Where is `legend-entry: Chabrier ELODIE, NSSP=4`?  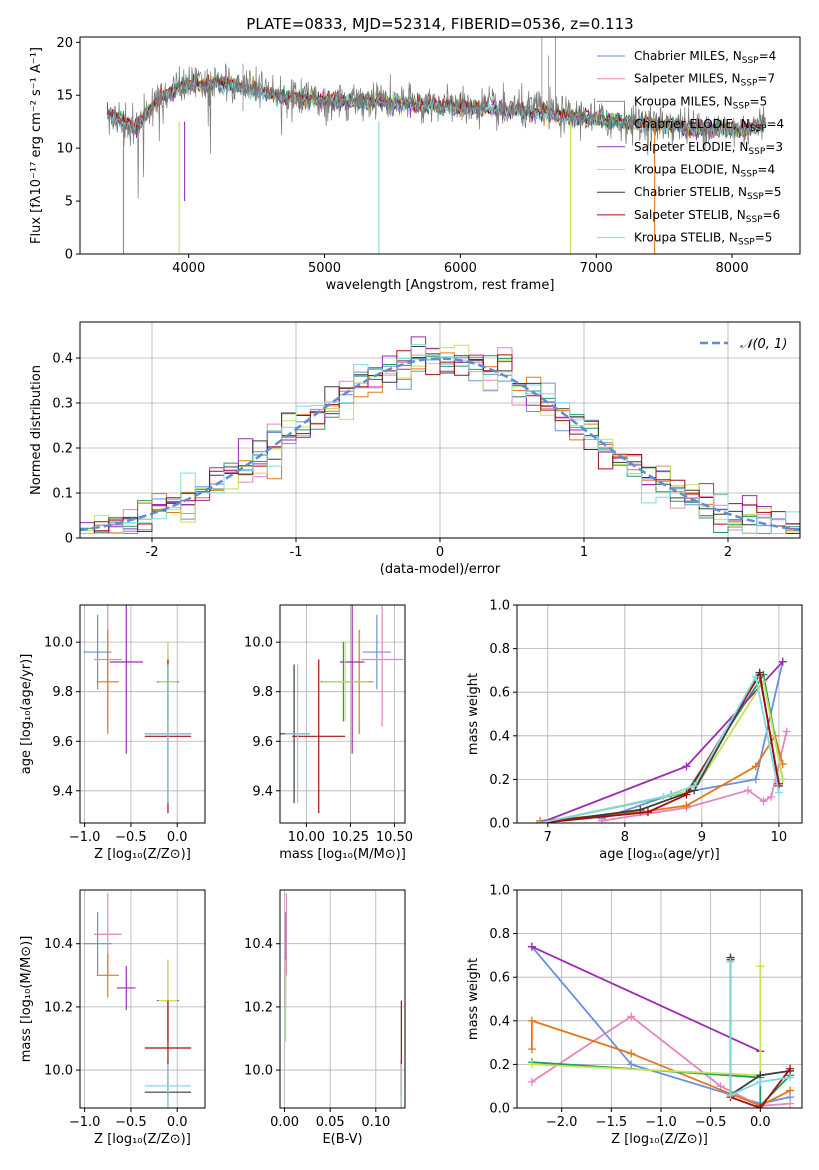 legend-entry: Chabrier ELODIE, NSSP=4 is located at coordinates (690, 125).